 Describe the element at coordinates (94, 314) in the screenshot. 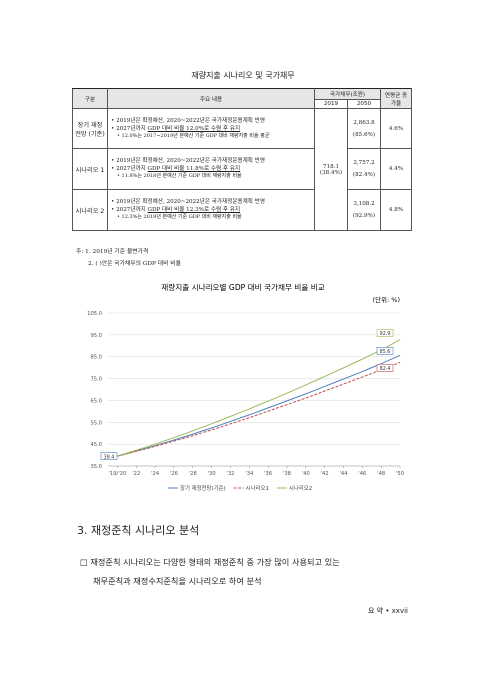

I see `y-tick-label: 105.0` at that location.